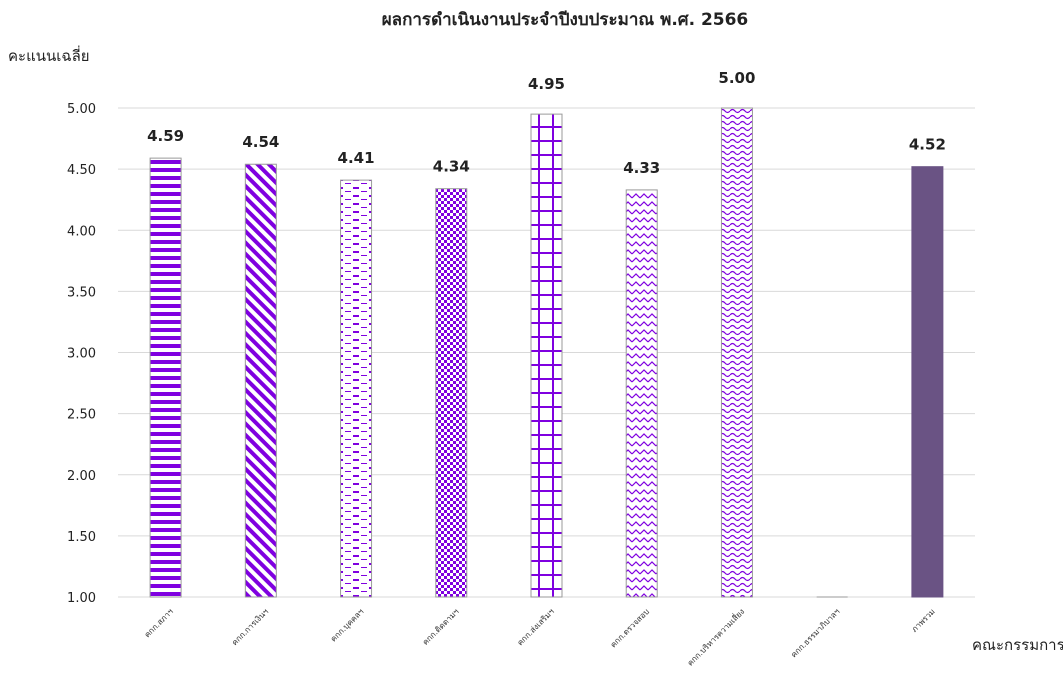 The height and width of the screenshot is (682, 1063). What do you see at coordinates (250, 627) in the screenshot?
I see `x-tick-label: คกก.การเงินฯ` at bounding box center [250, 627].